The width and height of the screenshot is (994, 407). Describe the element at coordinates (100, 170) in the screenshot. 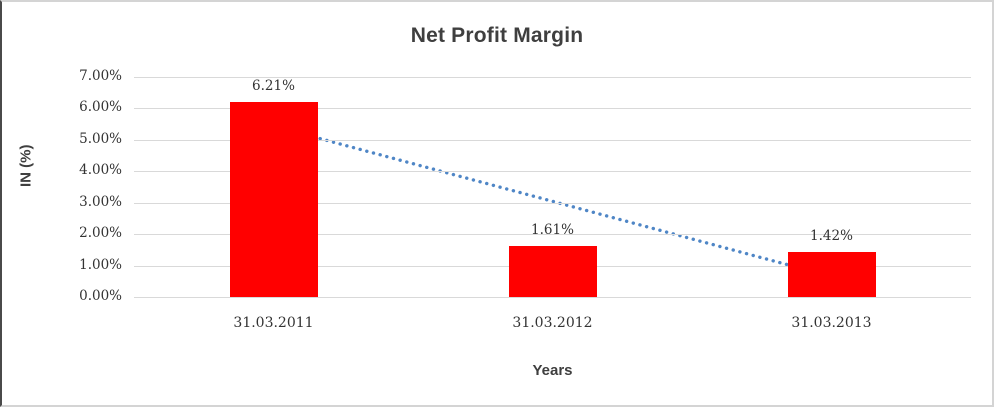

I see `y-tick-label: 4.00%` at that location.